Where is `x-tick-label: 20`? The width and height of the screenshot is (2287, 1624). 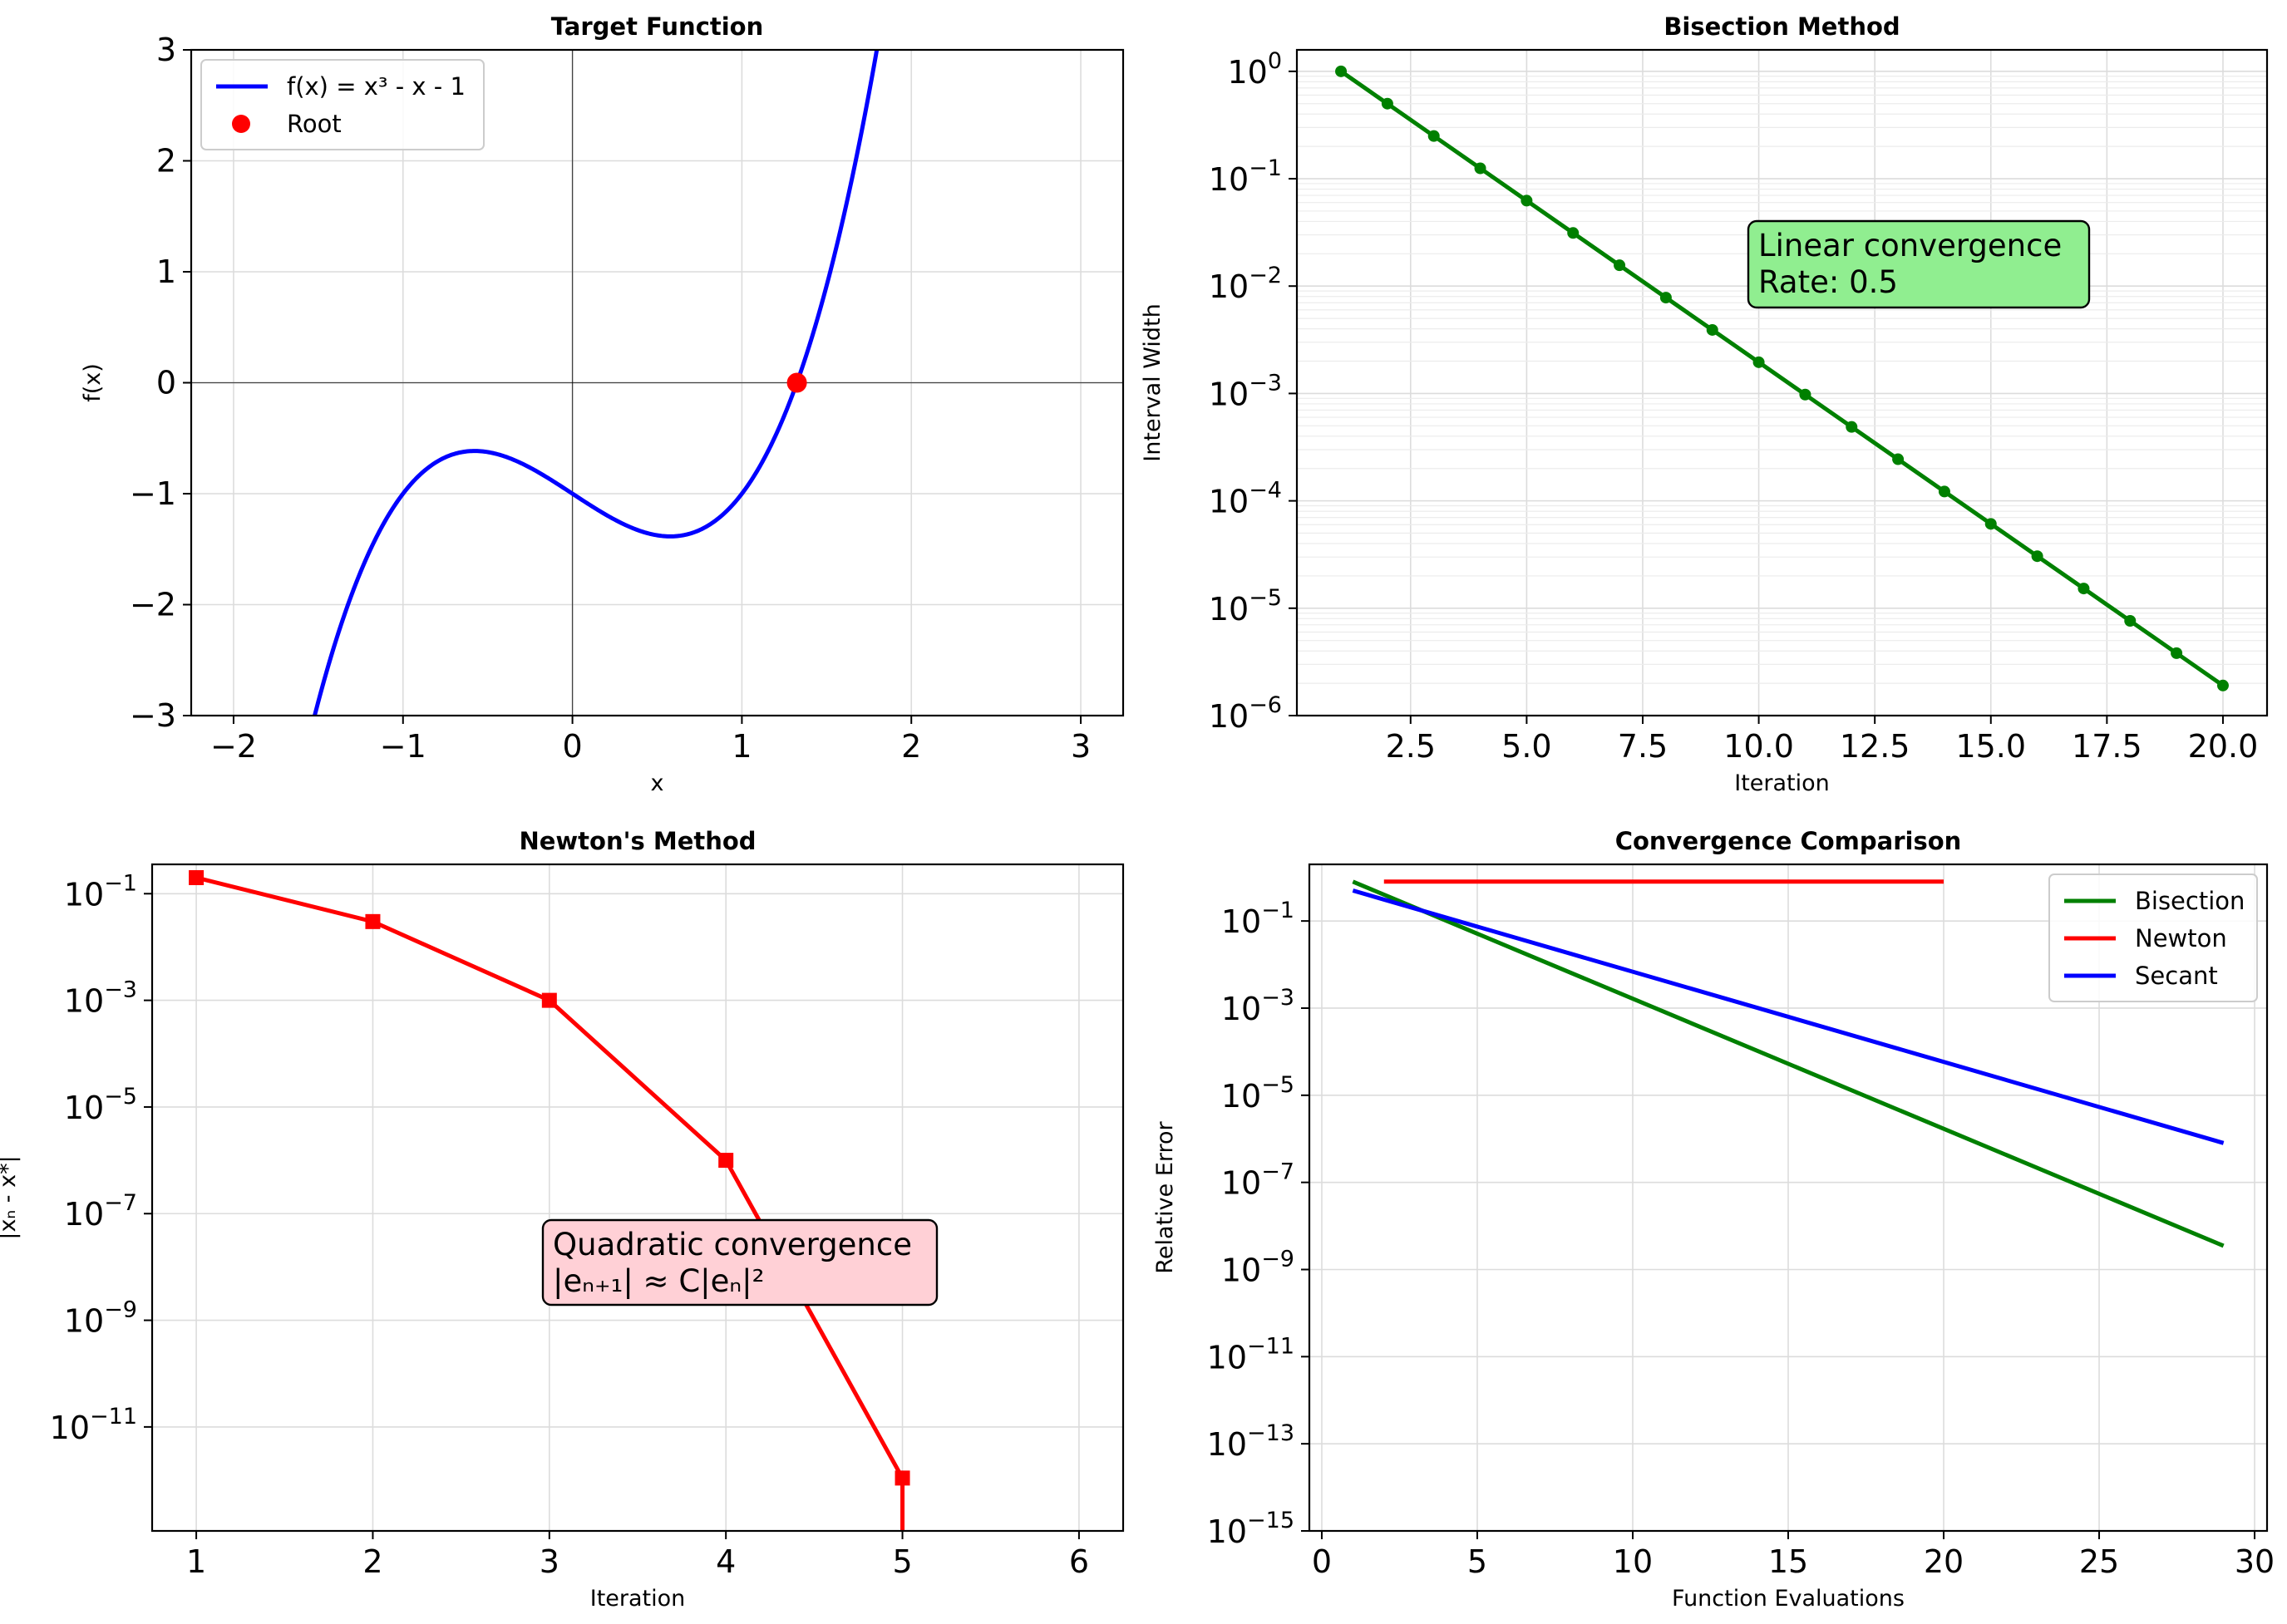 x-tick-label: 20 is located at coordinates (1944, 1561).